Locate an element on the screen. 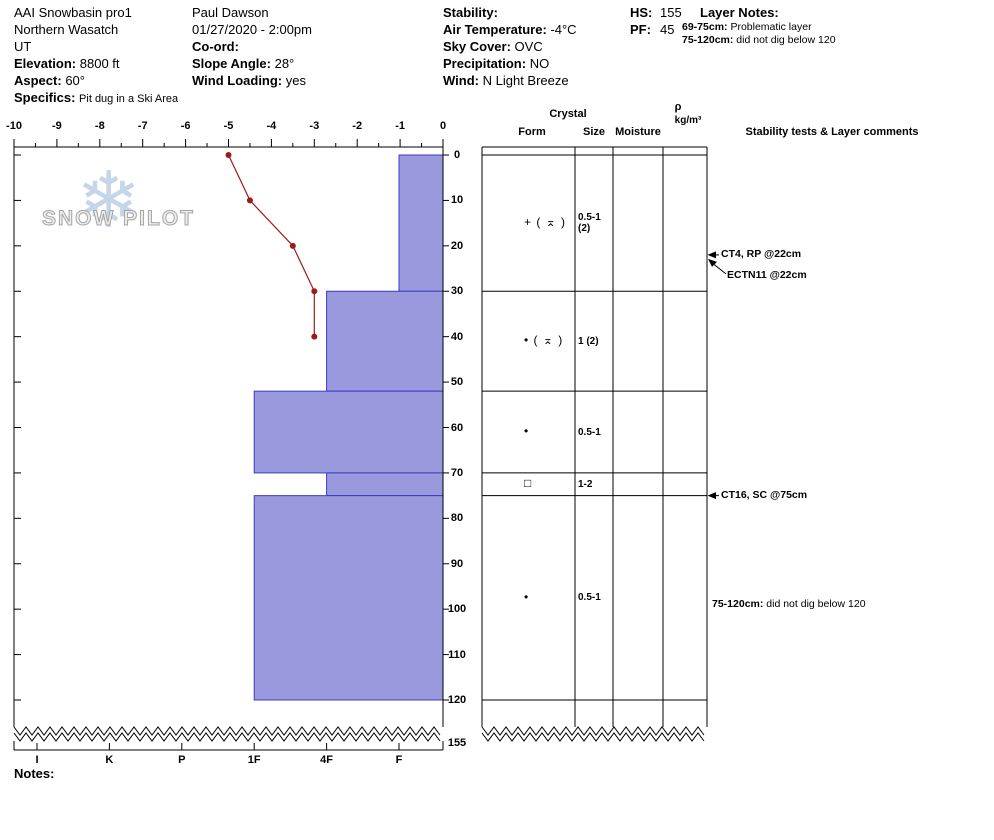 This screenshot has width=994, height=840. hs-row: HS: 155 is located at coordinates (656, 12).